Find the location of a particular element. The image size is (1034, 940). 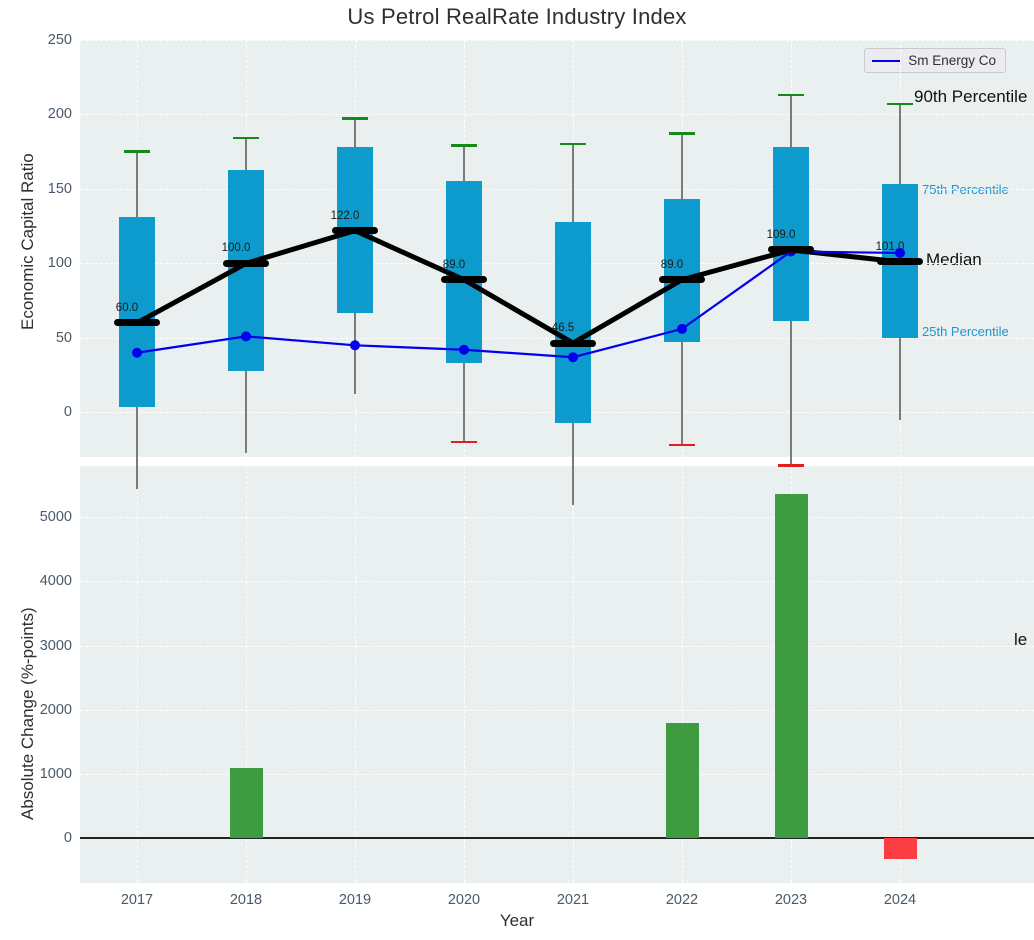

x-axis-tick-label: 2017 is located at coordinates (137, 900).